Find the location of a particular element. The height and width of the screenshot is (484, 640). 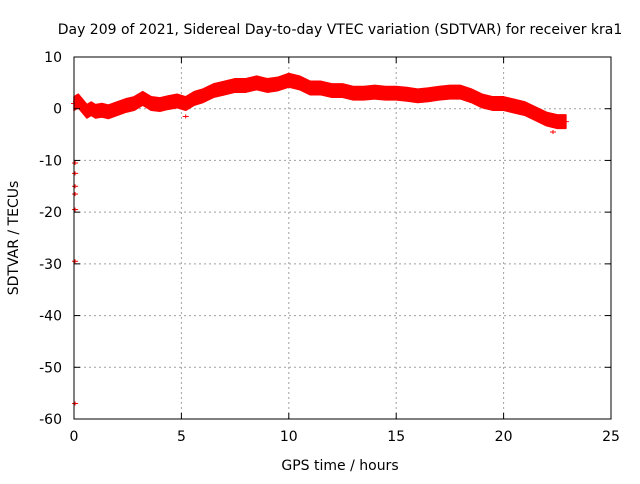

x-tick-label-0: 0 is located at coordinates (74, 437).